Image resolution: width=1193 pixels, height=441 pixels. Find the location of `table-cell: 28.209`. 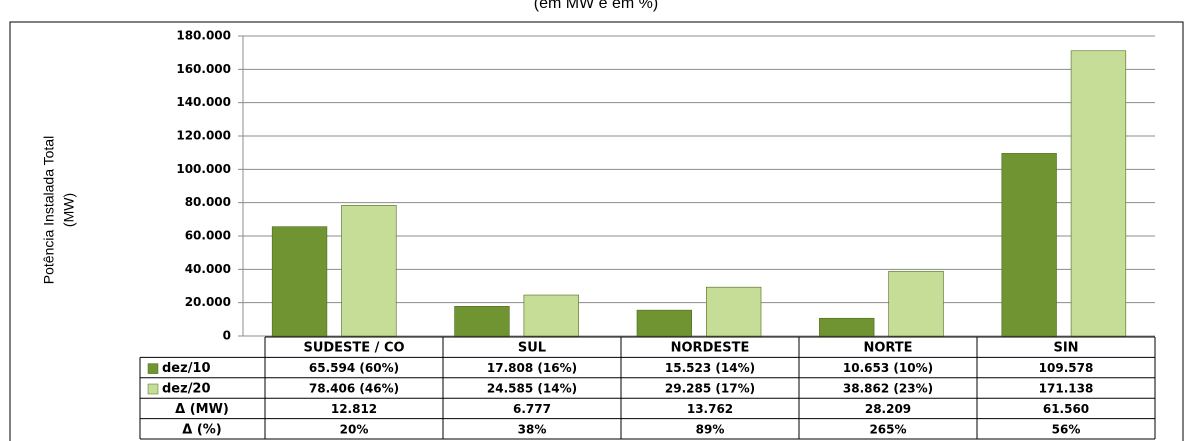

table-cell: 28.209 is located at coordinates (888, 409).